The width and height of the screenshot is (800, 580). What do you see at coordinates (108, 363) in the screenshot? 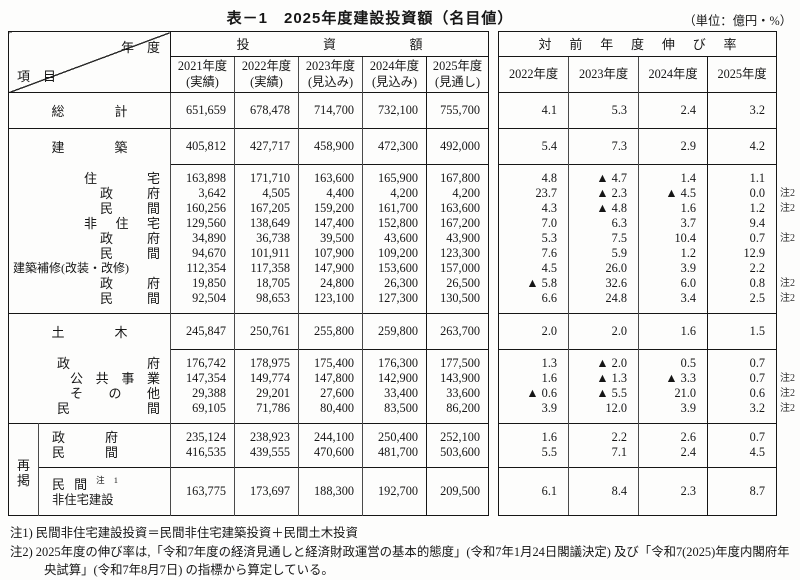
I see `row-label: 政府` at bounding box center [108, 363].